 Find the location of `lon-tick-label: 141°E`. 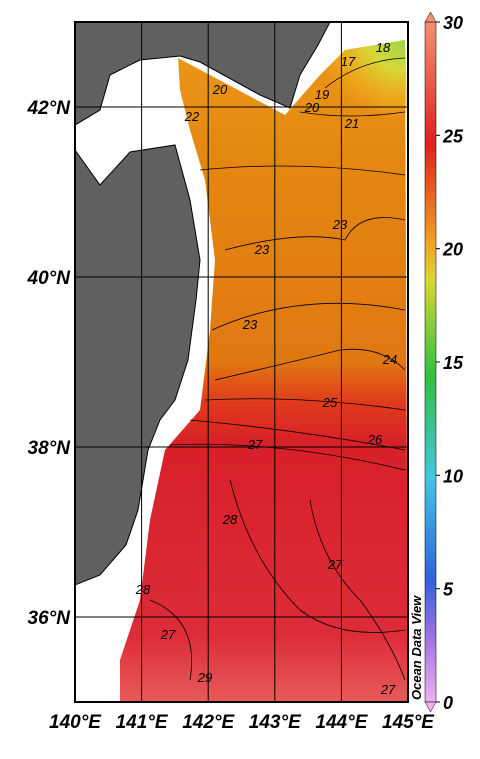

lon-tick-label: 141°E is located at coordinates (142, 722).